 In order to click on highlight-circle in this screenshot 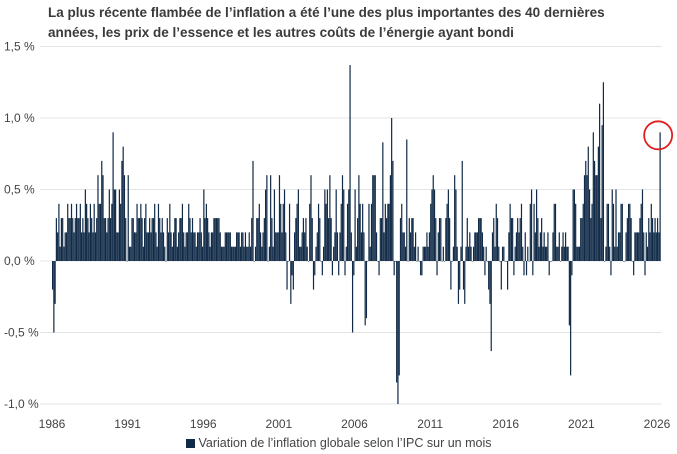, I will do `click(658, 135)`.